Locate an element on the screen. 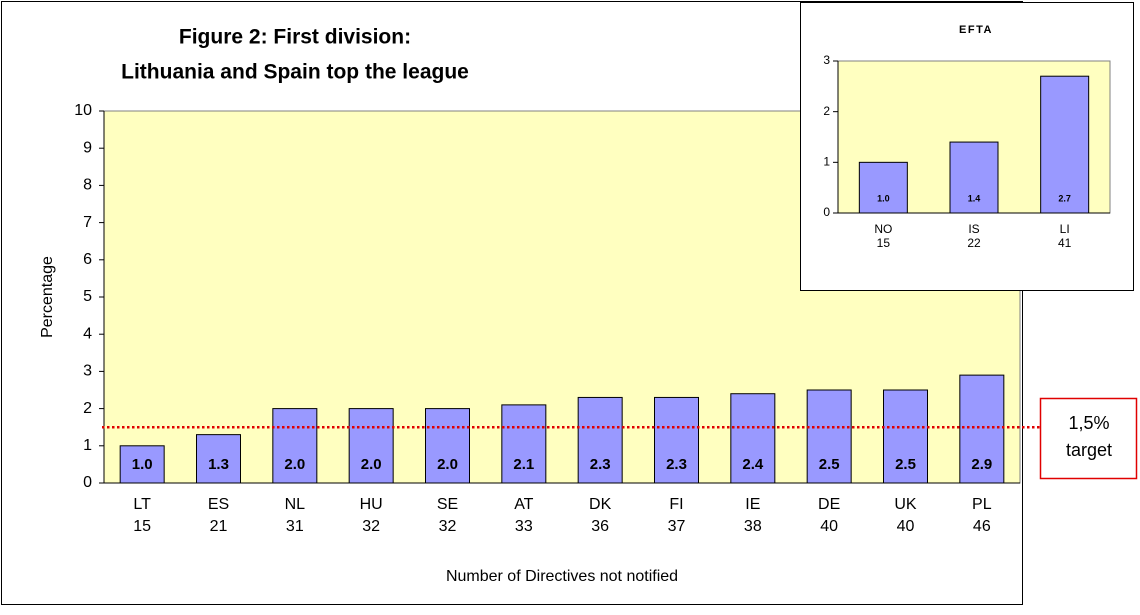 This screenshot has height=615, width=1140. chart-title: Figure 2: First division: is located at coordinates (295, 37).